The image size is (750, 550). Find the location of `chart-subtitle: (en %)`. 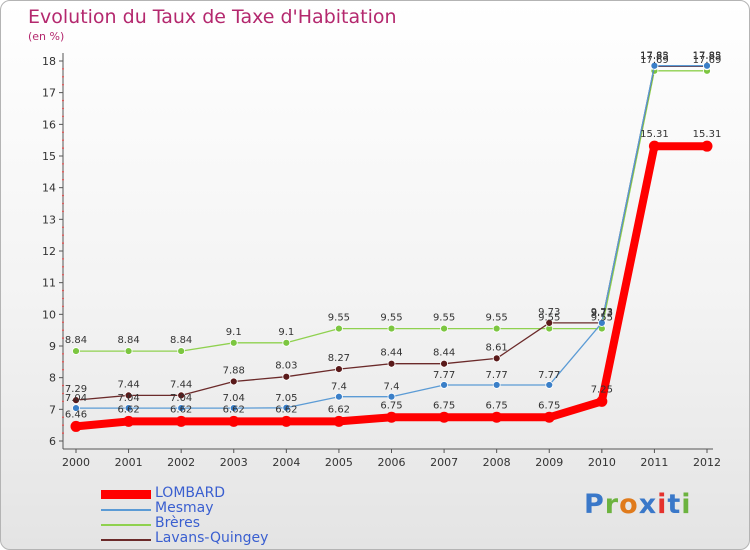

chart-subtitle: (en %) is located at coordinates (46, 36).